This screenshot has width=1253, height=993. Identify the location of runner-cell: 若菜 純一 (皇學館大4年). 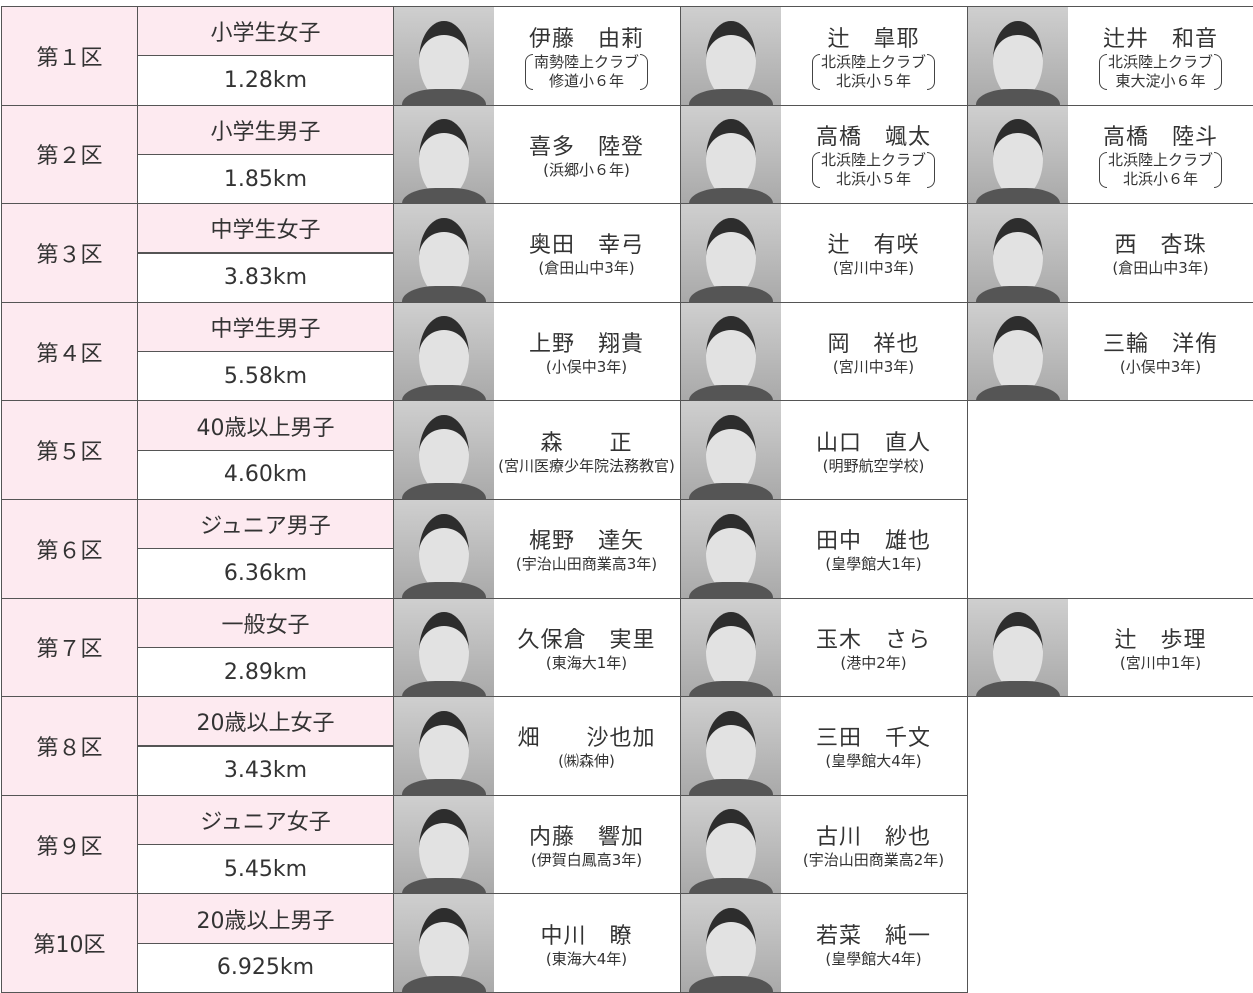
(824, 943).